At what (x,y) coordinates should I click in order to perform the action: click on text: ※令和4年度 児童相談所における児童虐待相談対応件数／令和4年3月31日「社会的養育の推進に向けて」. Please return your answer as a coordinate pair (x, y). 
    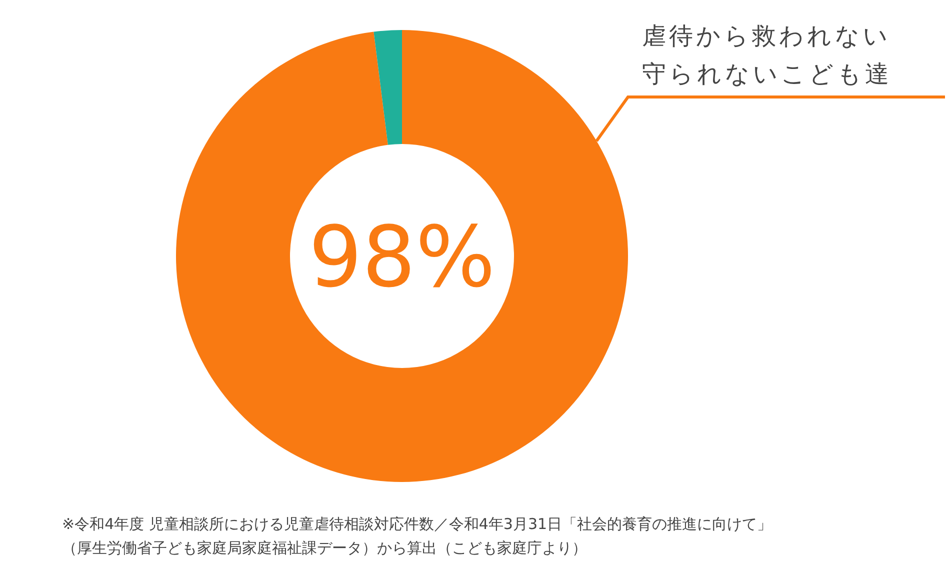
    Looking at the image, I should click on (417, 524).